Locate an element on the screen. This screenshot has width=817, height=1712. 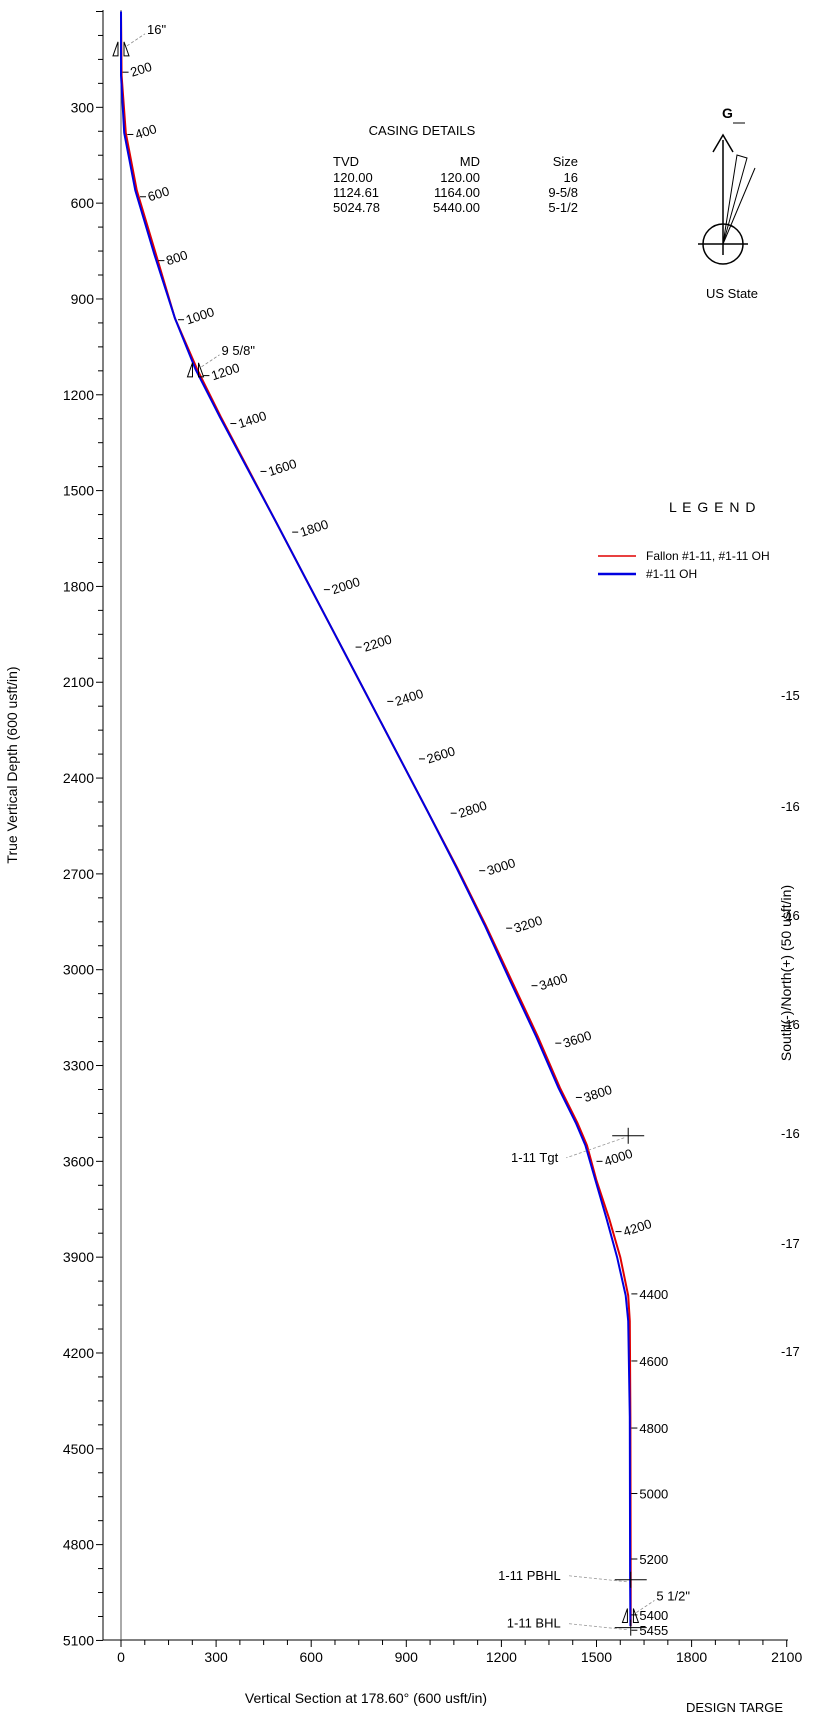
north-arrow: G US State is located at coordinates (728, 203).